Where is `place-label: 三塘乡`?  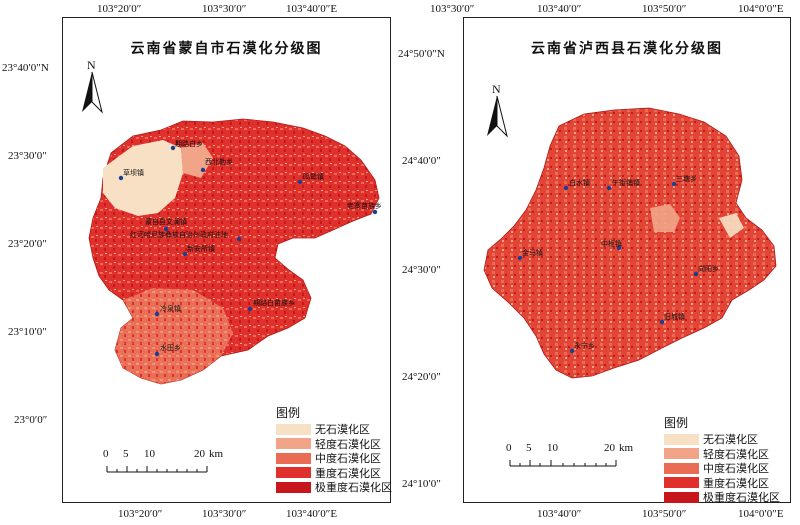
place-label: 三塘乡 is located at coordinates (686, 179).